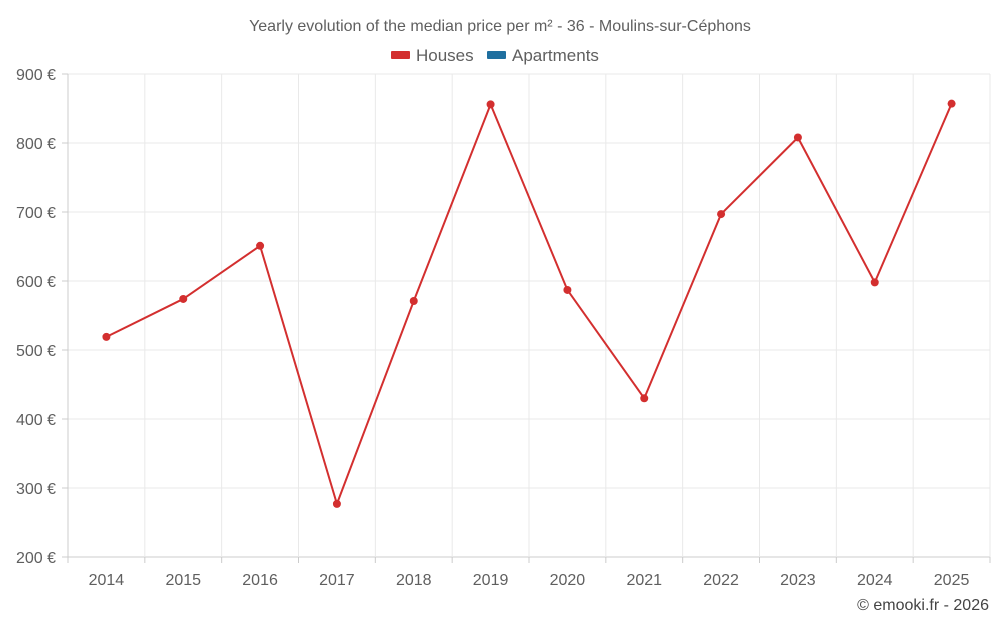 The height and width of the screenshot is (625, 1000). I want to click on legend-swatch-apartments, so click(496, 55).